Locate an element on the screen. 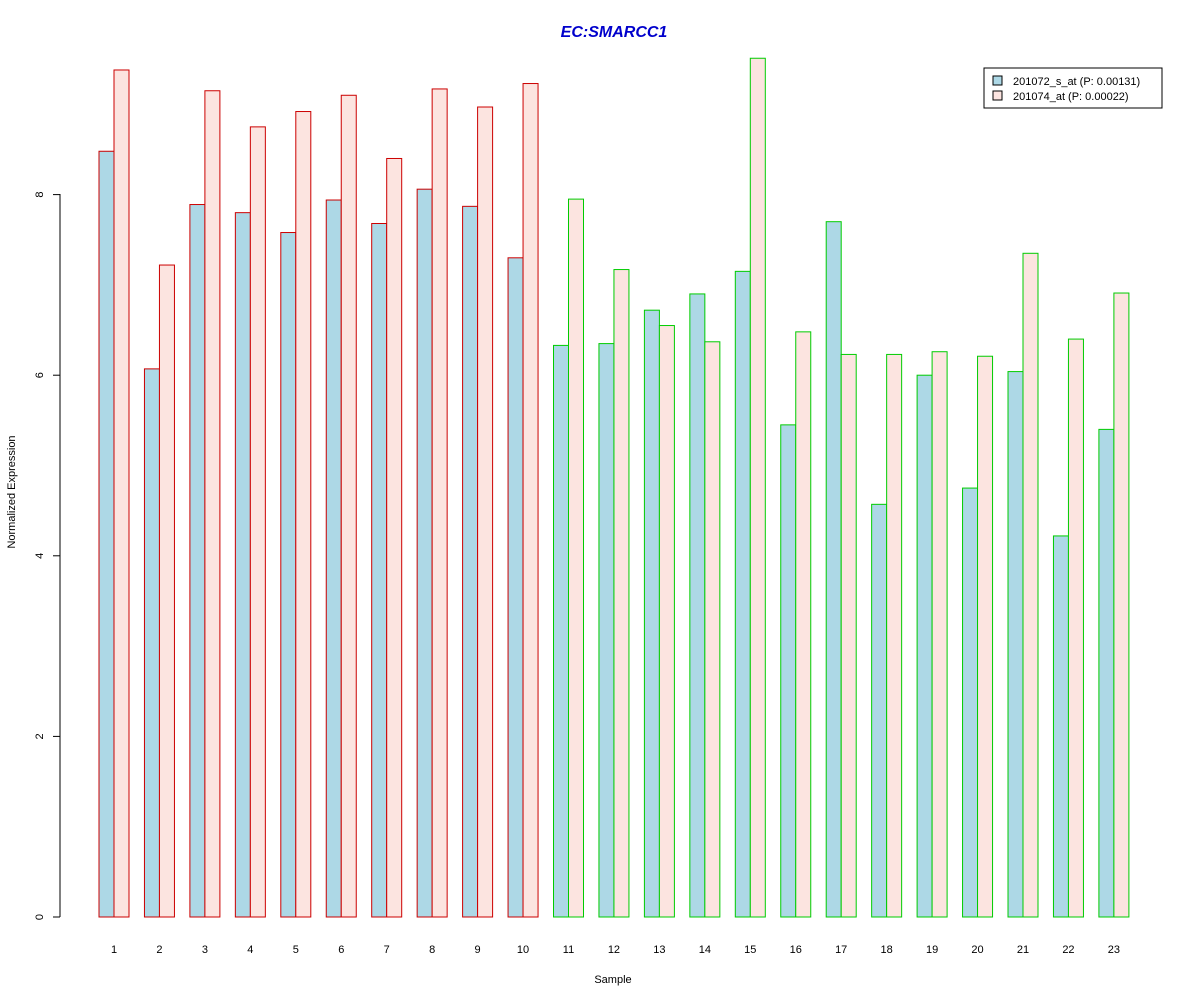 This screenshot has width=1200, height=1000. x-tick-label: 3 is located at coordinates (205, 950).